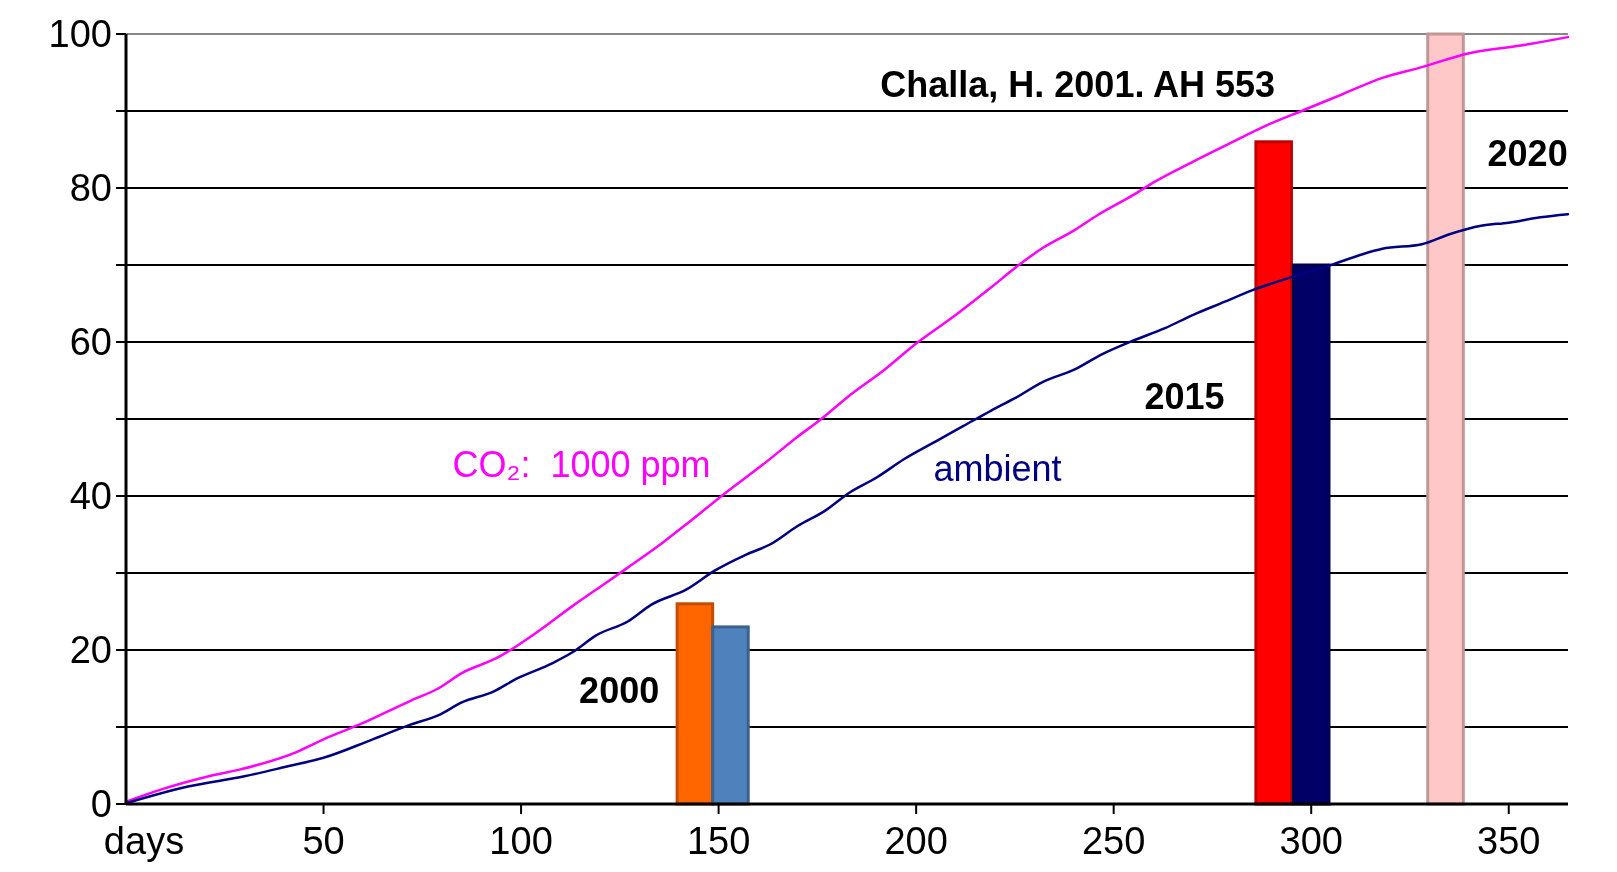 This screenshot has height=872, width=1617. Describe the element at coordinates (1113, 841) in the screenshot. I see `x-tick-label: 250` at that location.